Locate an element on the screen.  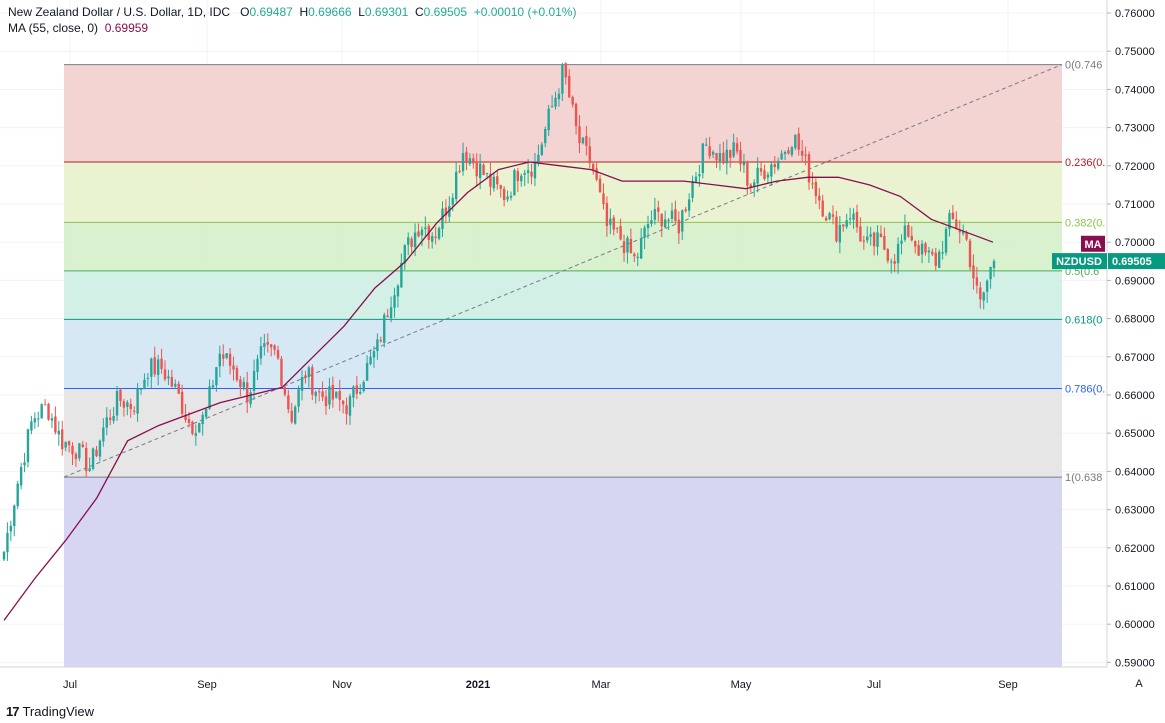
high-label: H is located at coordinates (304, 12).